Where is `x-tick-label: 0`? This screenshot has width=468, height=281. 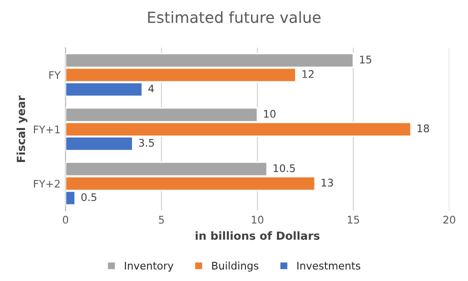 x-tick-label: 0 is located at coordinates (65, 220).